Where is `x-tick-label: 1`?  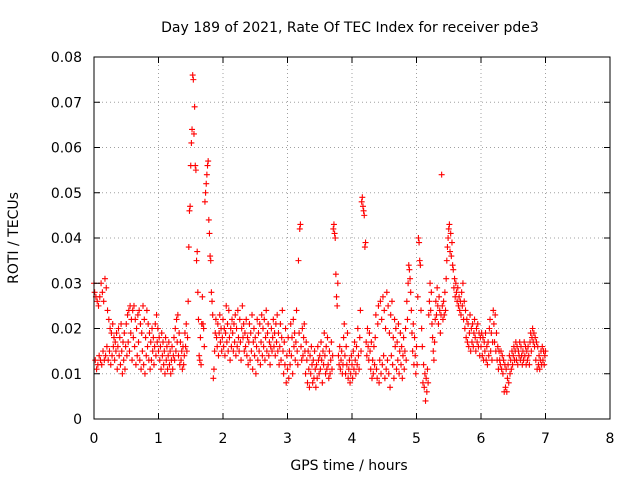 x-tick-label: 1 is located at coordinates (158, 439).